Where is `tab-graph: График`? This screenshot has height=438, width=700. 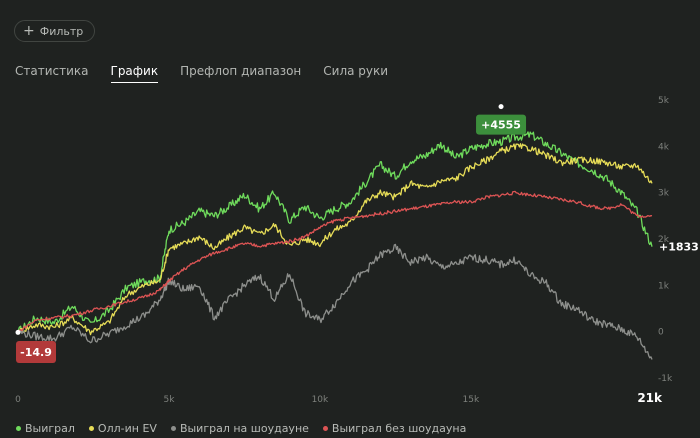
tab-graph: График is located at coordinates (134, 73).